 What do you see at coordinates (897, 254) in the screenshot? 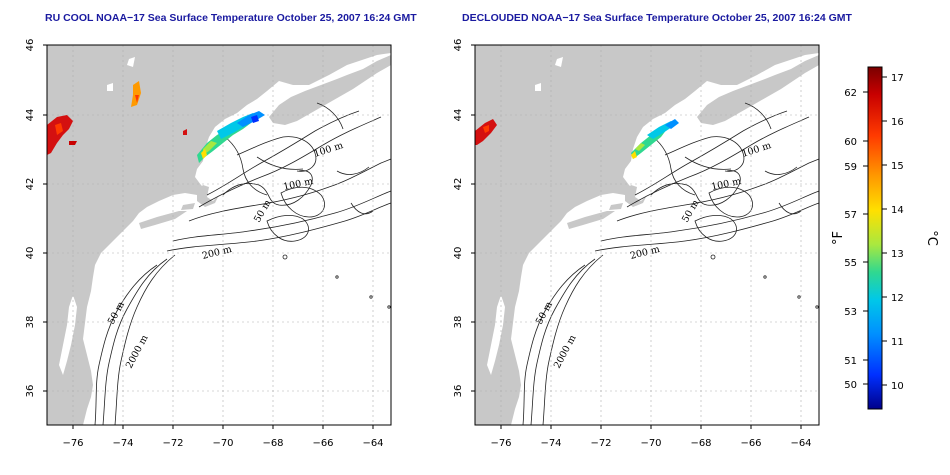
I see `colorbar-c-tick: 13` at bounding box center [897, 254].